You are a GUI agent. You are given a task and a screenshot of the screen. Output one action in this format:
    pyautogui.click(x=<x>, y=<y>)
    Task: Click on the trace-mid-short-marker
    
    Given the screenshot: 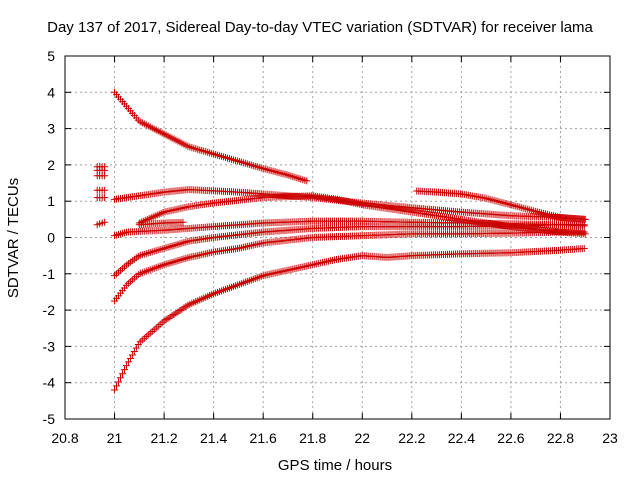 What is the action you would take?
    pyautogui.click(x=183, y=222)
    